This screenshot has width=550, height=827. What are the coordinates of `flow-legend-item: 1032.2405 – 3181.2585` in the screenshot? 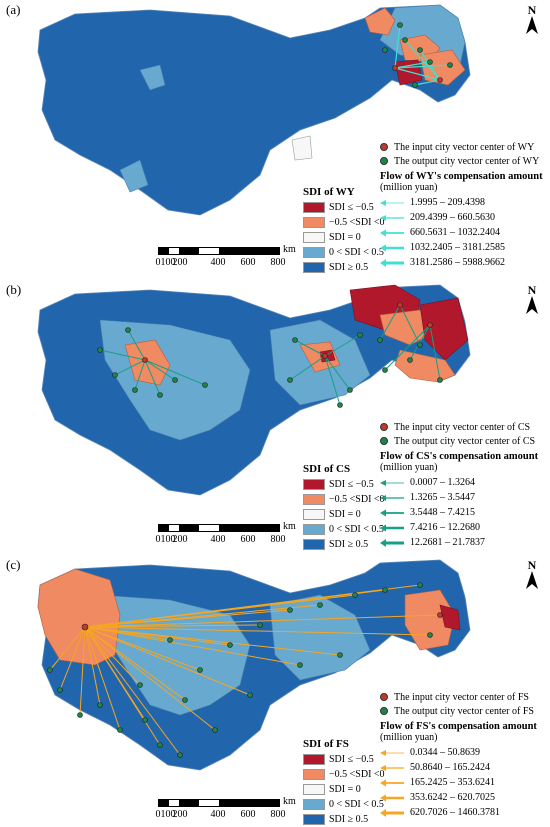 It's located at (461, 247).